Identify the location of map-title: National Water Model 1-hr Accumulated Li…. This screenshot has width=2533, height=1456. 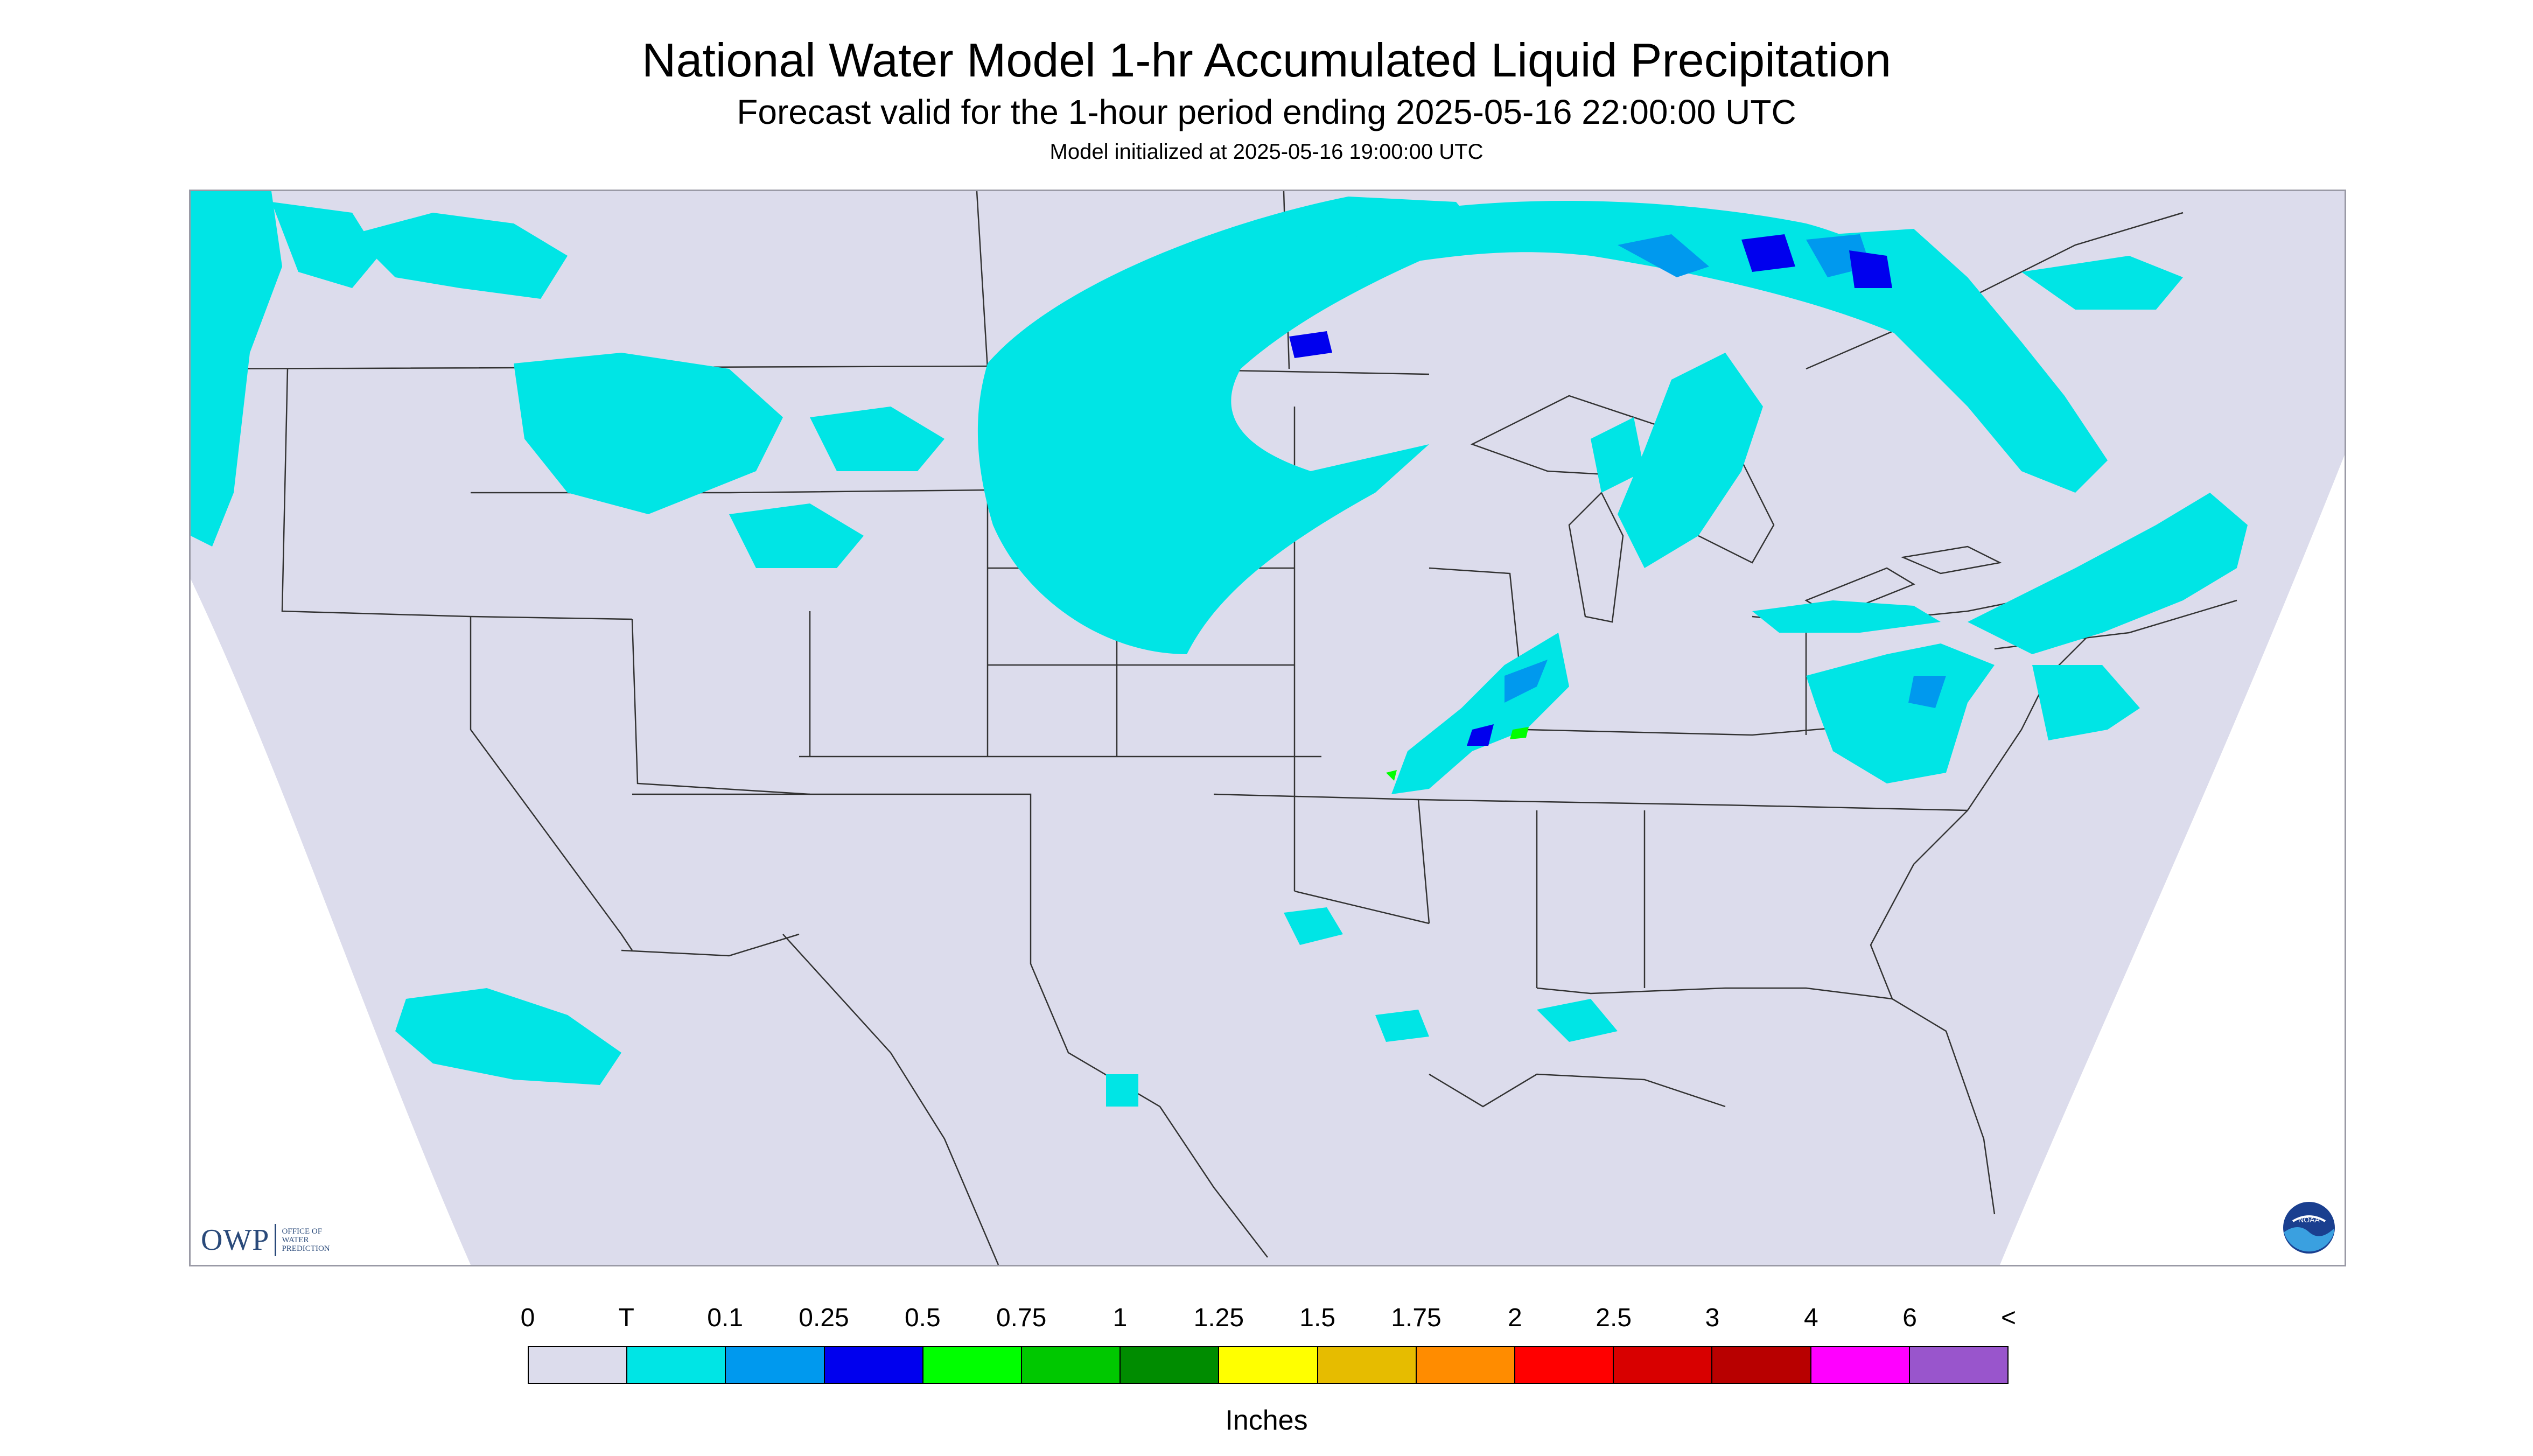
(1266, 60).